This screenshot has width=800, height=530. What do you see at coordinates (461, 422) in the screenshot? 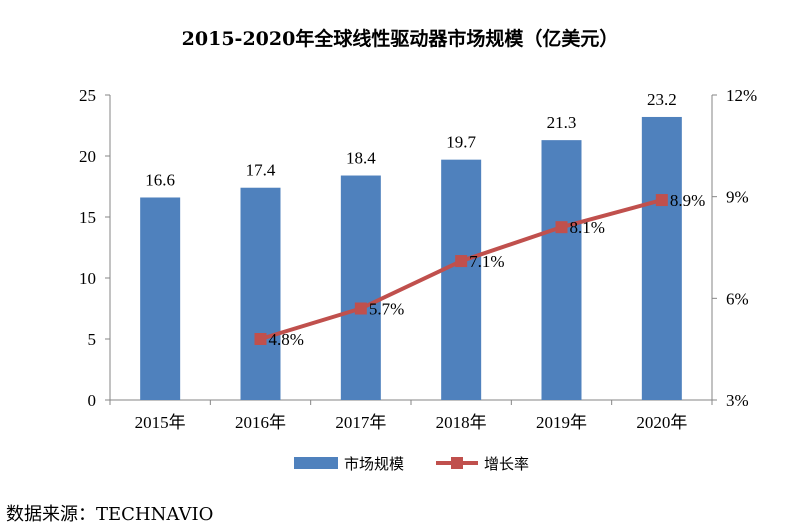
I see `x-tick-label: 2018年` at bounding box center [461, 422].